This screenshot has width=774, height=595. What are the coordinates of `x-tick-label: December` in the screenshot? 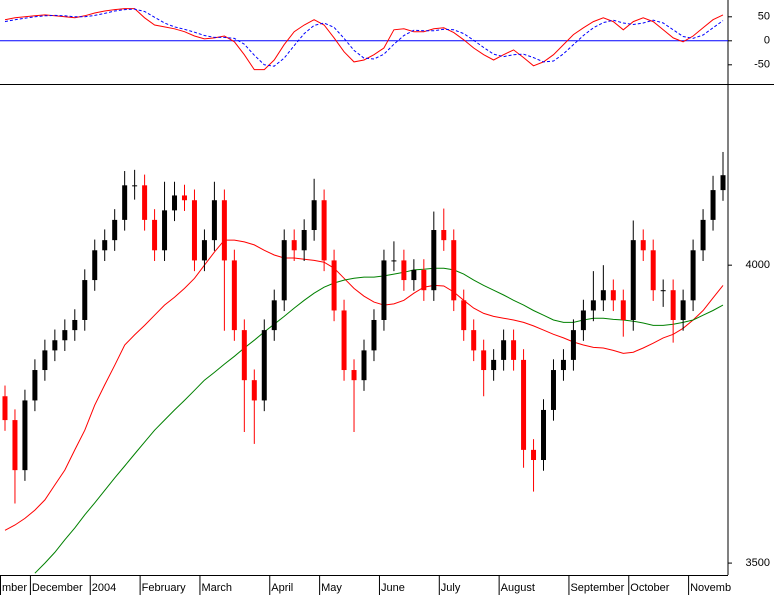 It's located at (57, 588).